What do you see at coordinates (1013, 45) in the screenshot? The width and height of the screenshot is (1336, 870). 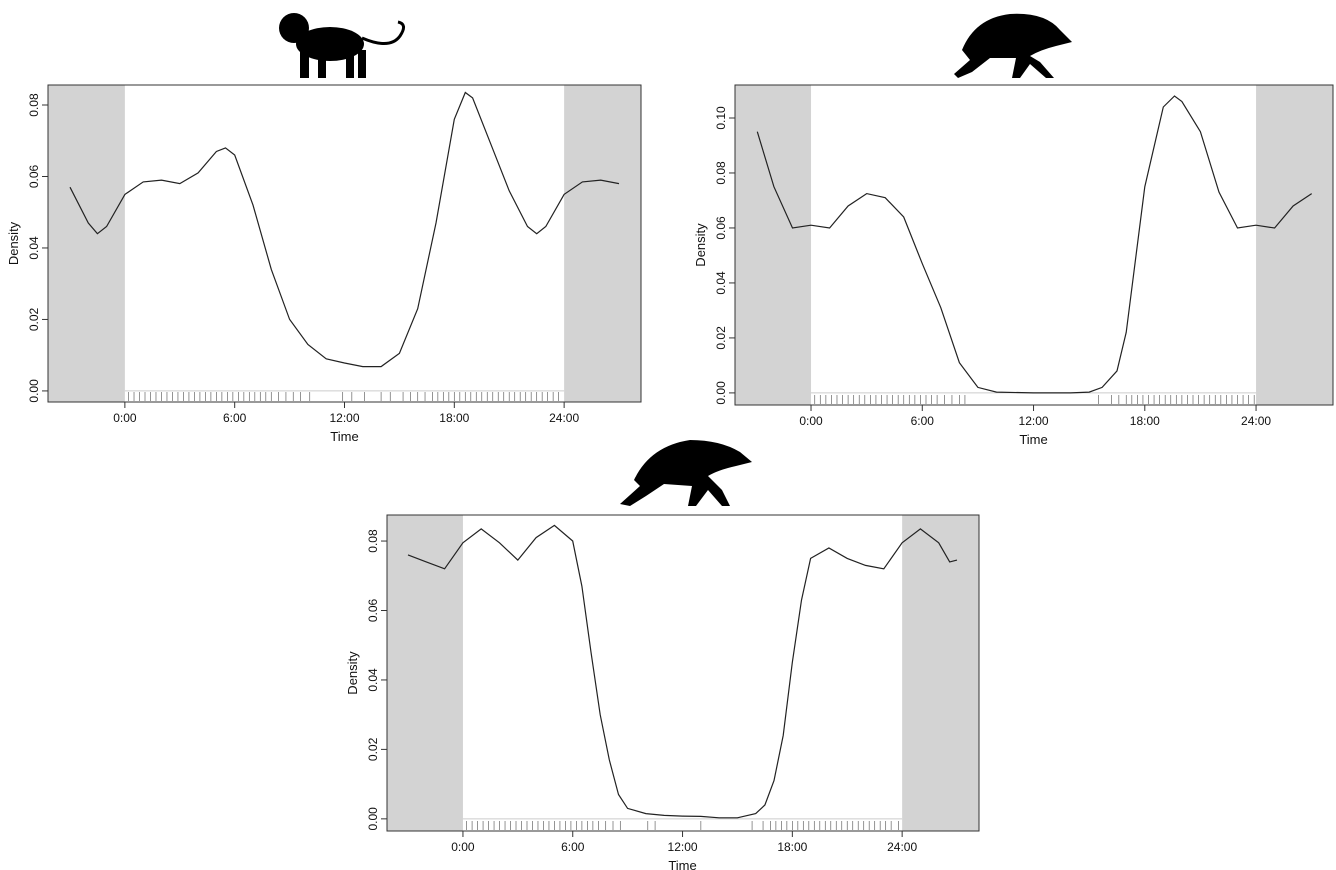 I see `hyena-silhouette` at bounding box center [1013, 45].